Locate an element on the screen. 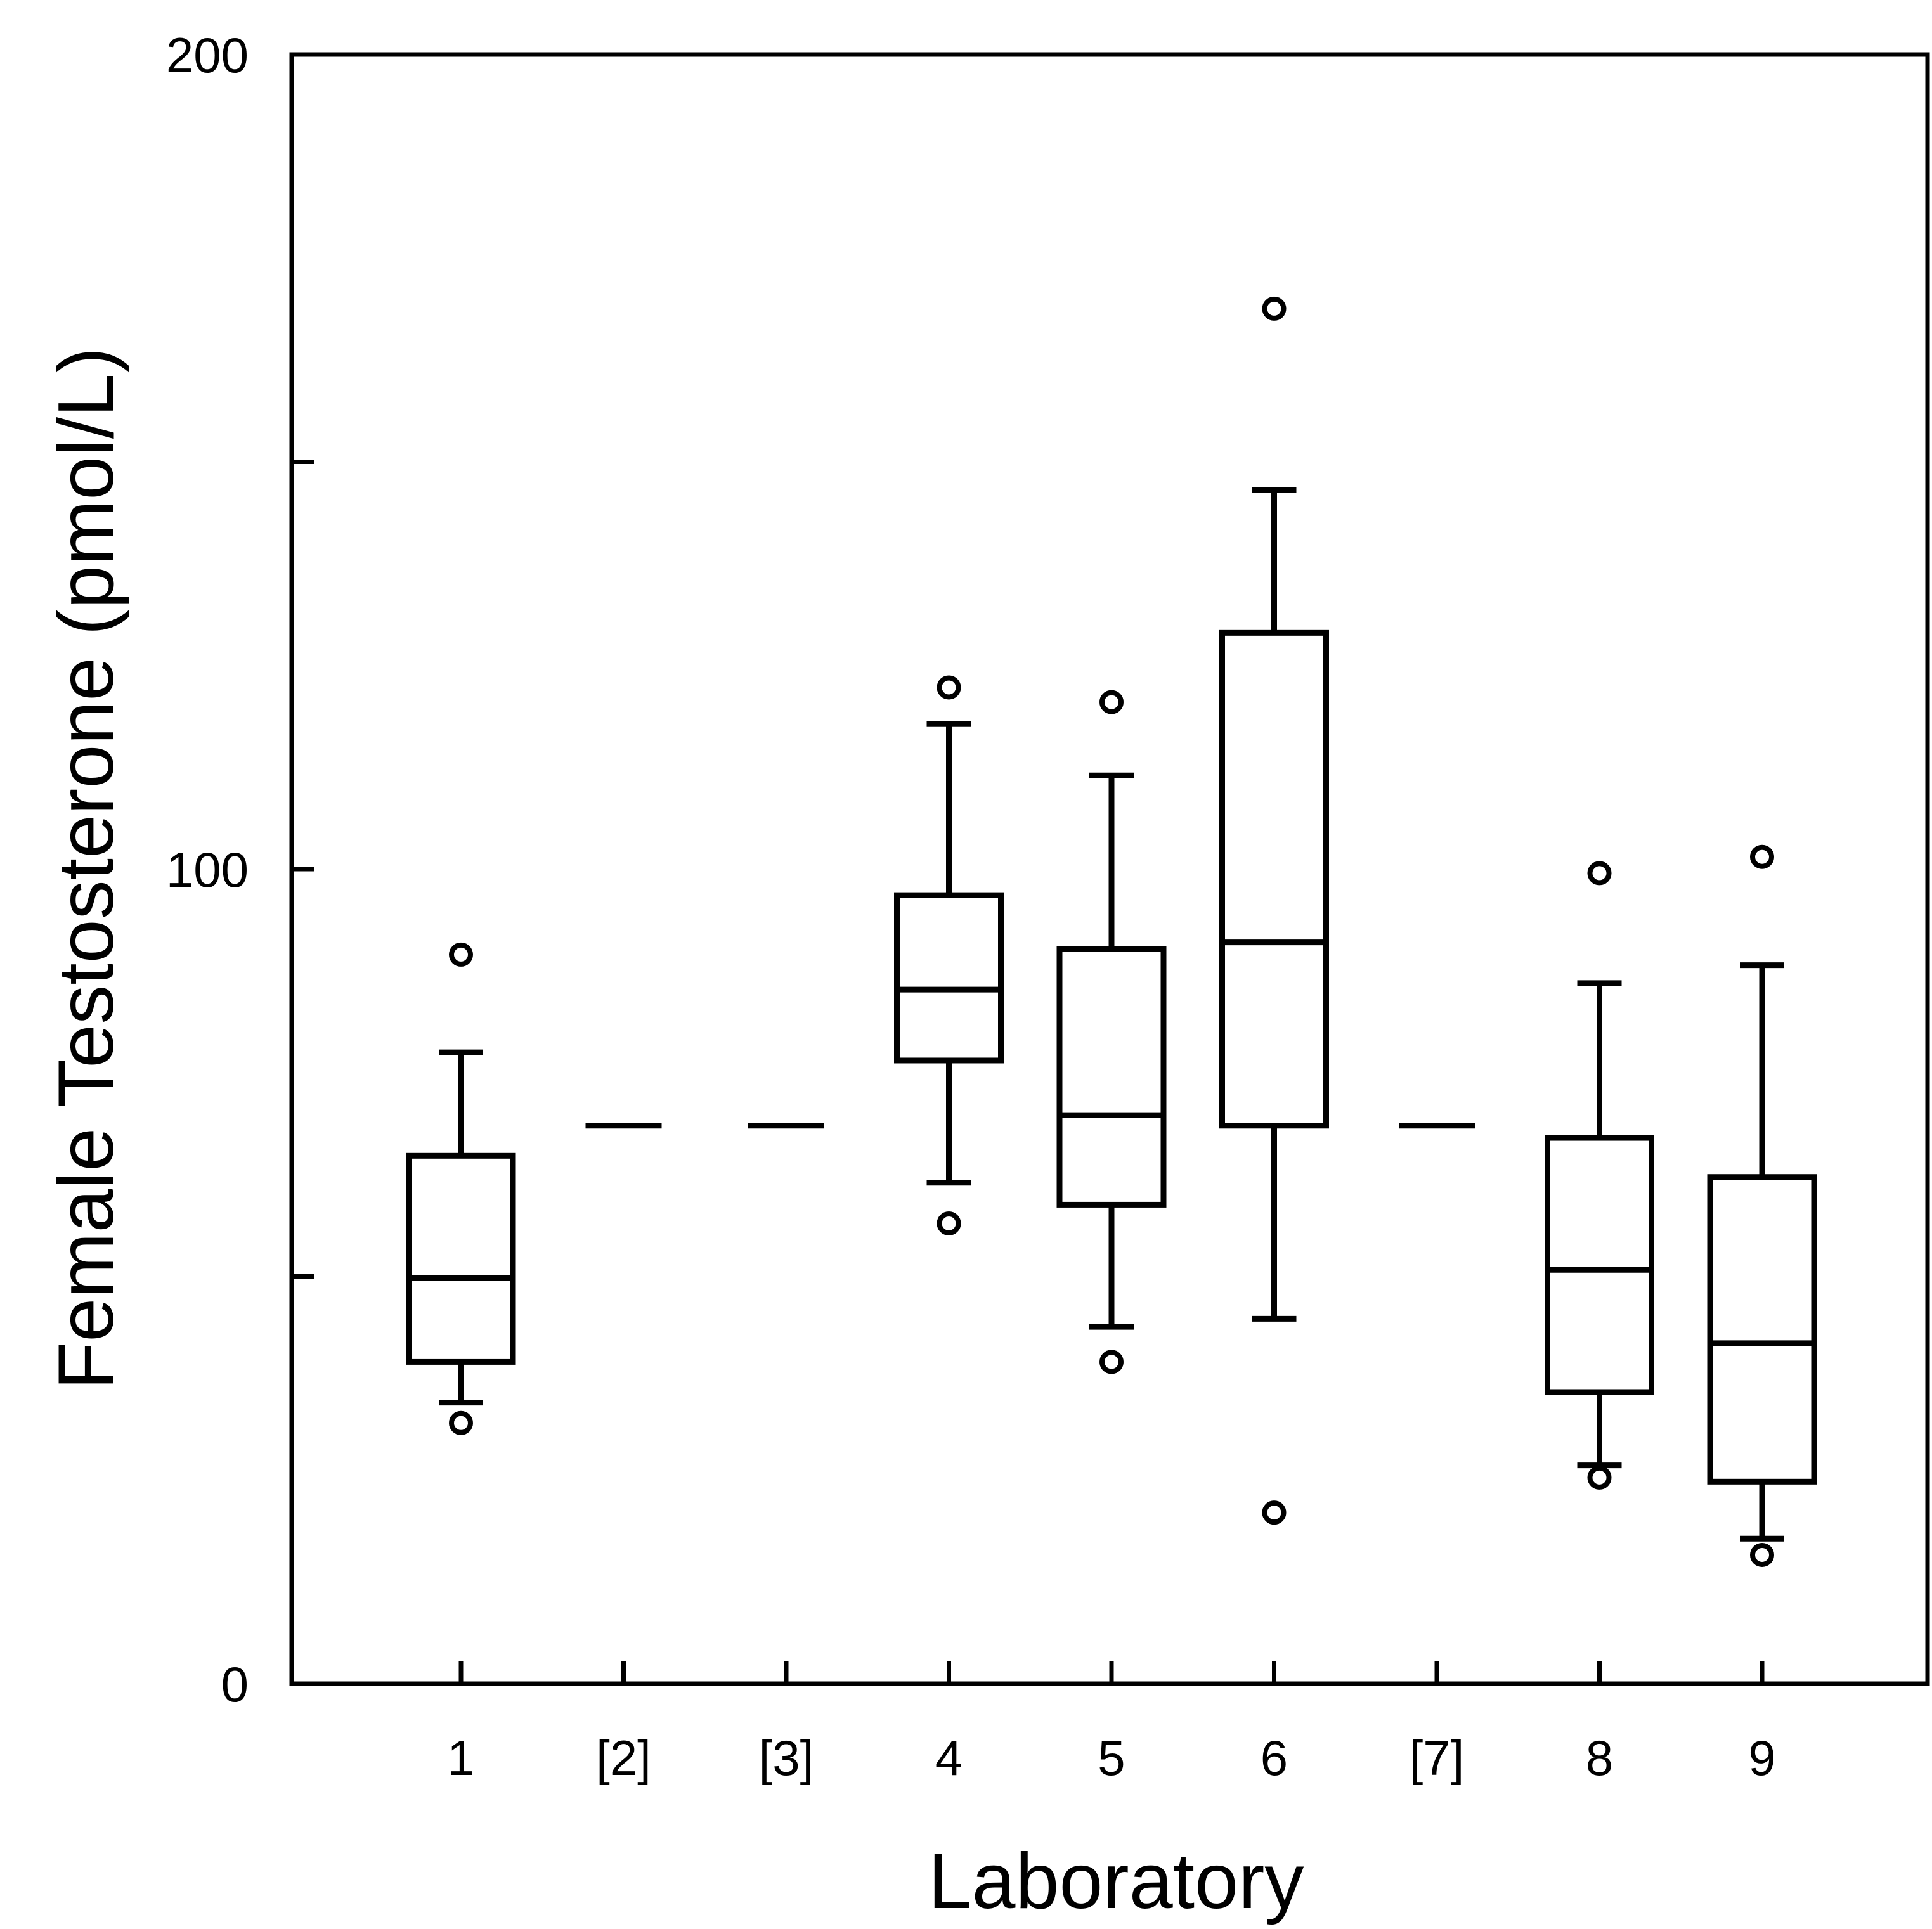 The height and width of the screenshot is (1929, 1932). y-axis-title: Female Testosterone (pmol/L) is located at coordinates (86, 868).